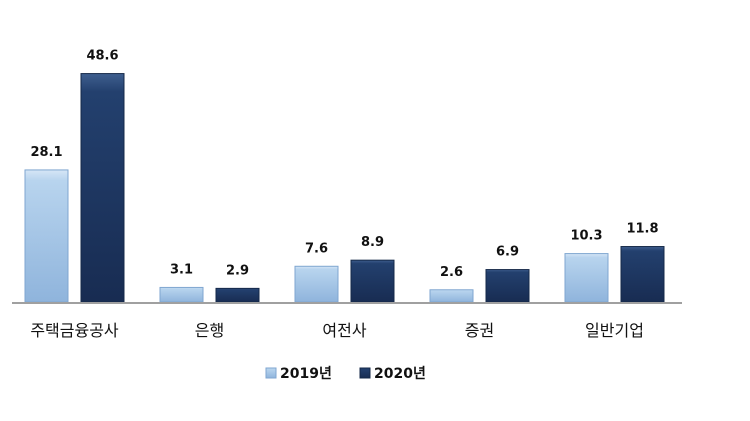 This screenshot has height=421, width=750. I want to click on legend: 2019년 2020년, so click(345, 374).